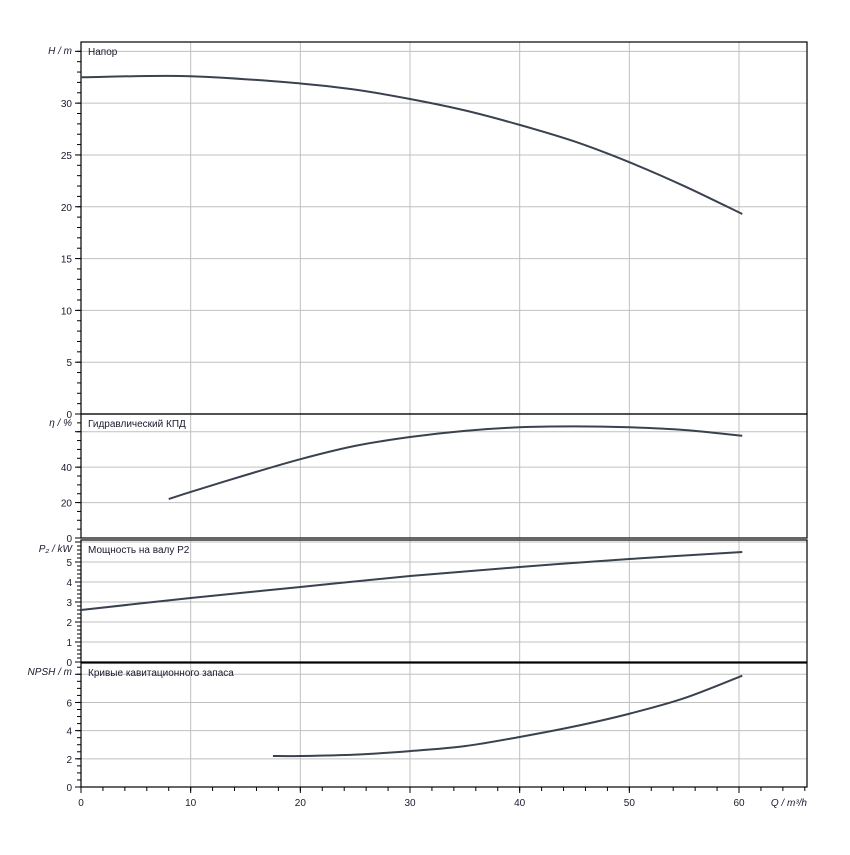  What do you see at coordinates (789, 803) in the screenshot?
I see `x-axis-label: Q / m³/h` at bounding box center [789, 803].